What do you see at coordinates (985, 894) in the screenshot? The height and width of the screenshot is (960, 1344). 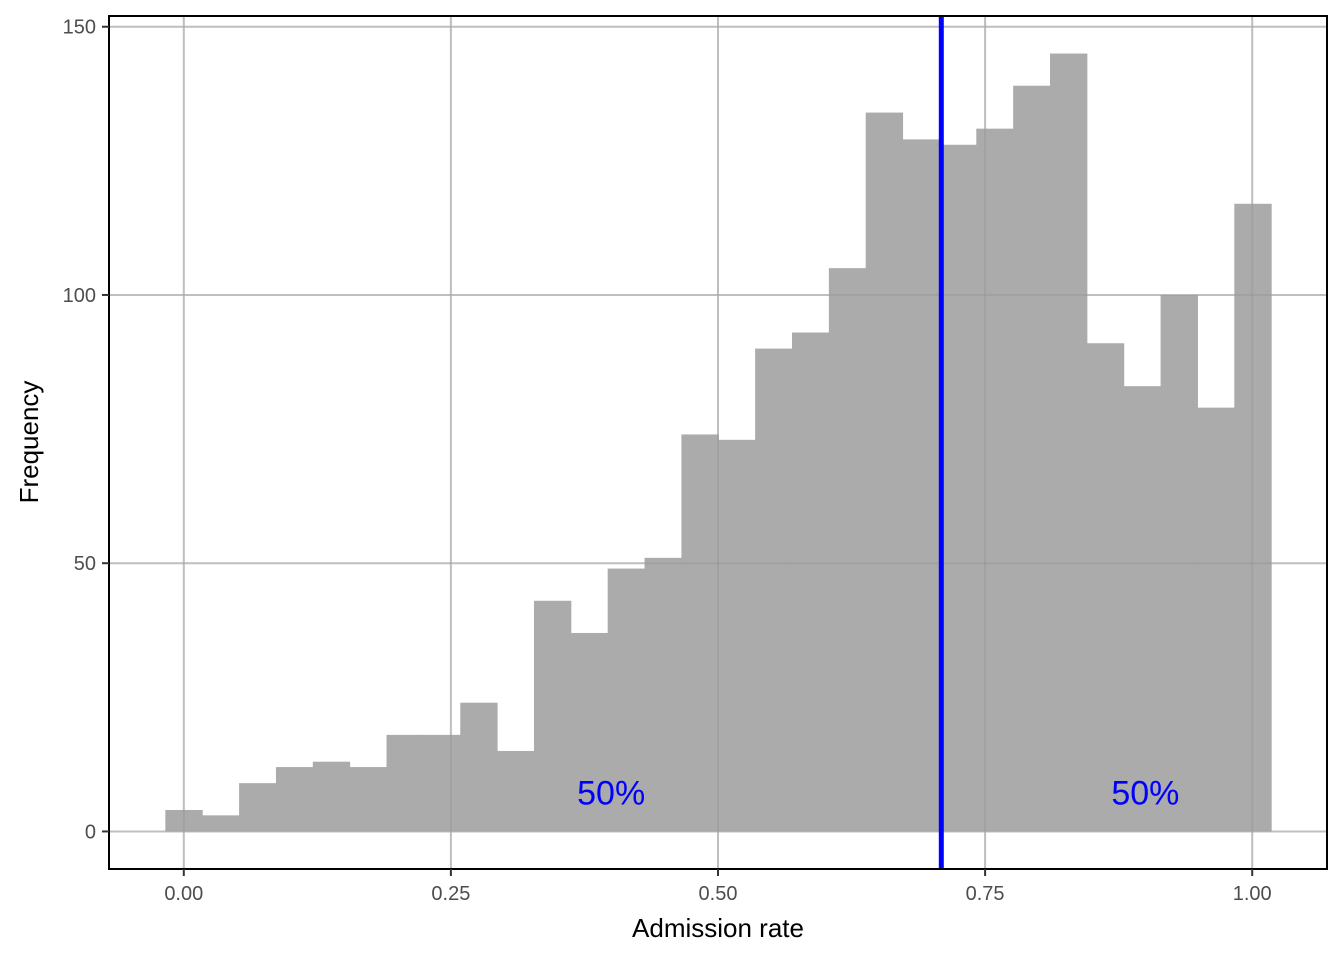 I see `x-tick-label: 0.75` at bounding box center [985, 894].